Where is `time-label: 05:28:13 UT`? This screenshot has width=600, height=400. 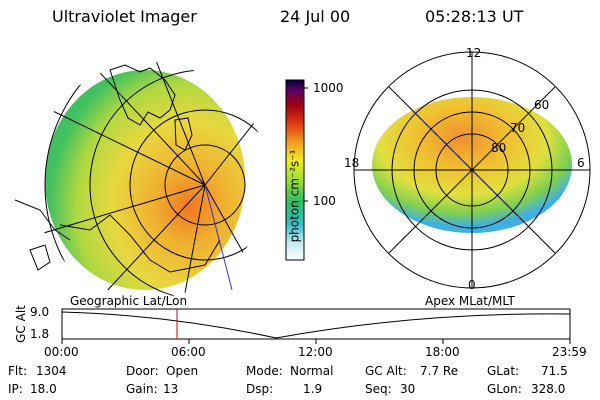
time-label: 05:28:13 UT is located at coordinates (474, 16).